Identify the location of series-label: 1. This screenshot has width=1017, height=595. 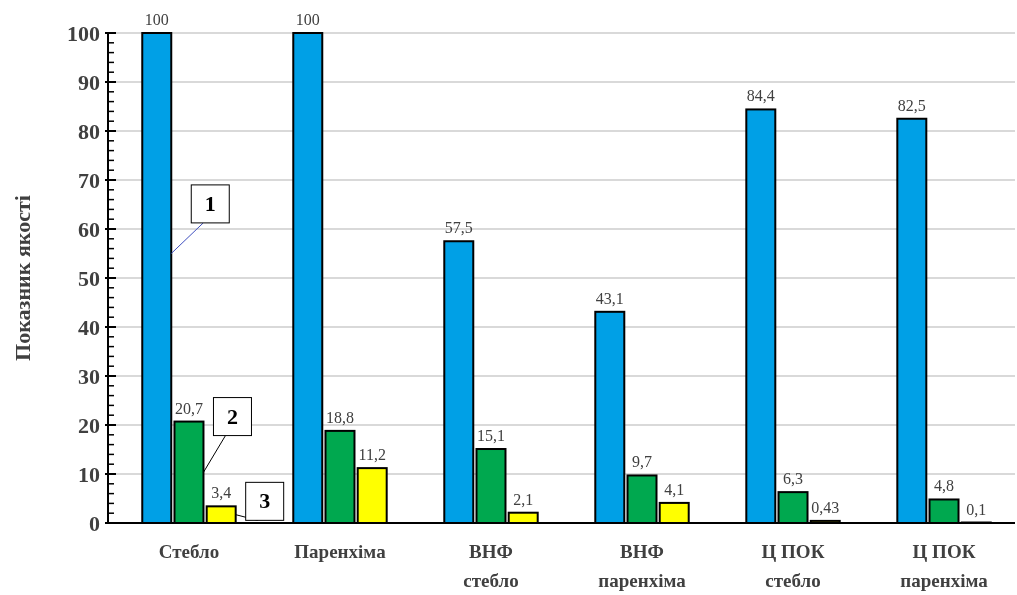
(210, 203).